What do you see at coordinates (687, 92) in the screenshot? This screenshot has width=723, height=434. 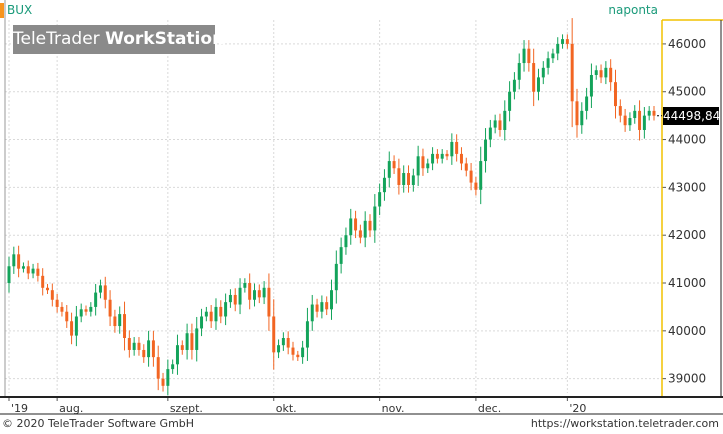 I see `y-tick-label: 45000` at bounding box center [687, 92].